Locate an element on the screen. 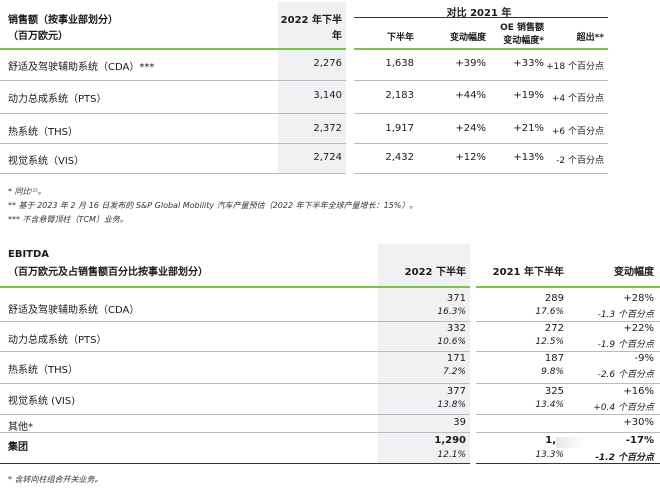 The image size is (660, 488). sales-row-label: 热系统（THS） is located at coordinates (43, 132).